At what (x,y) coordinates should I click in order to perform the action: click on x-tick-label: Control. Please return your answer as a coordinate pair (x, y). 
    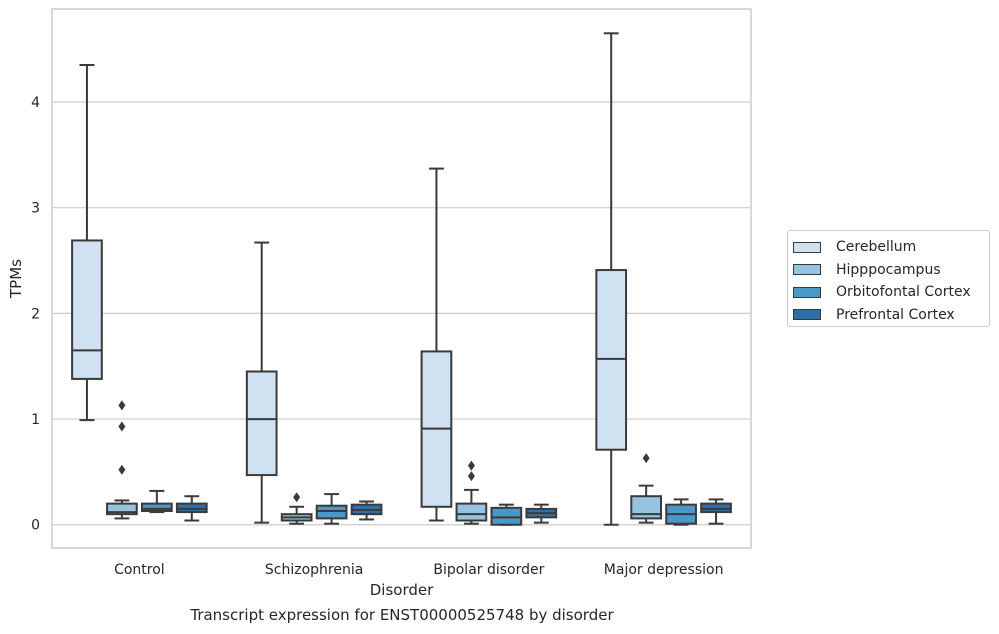
    Looking at the image, I should click on (139, 570).